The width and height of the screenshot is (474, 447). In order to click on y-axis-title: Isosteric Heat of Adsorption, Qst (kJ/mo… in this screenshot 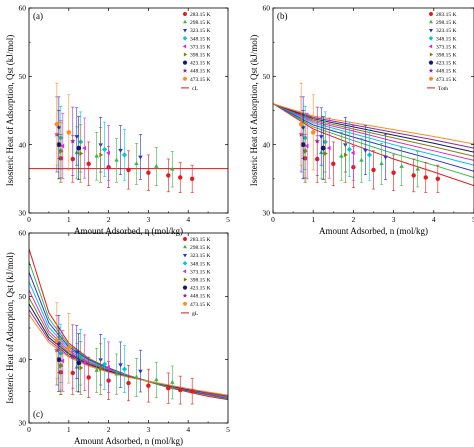, I will do `click(10, 110)`.